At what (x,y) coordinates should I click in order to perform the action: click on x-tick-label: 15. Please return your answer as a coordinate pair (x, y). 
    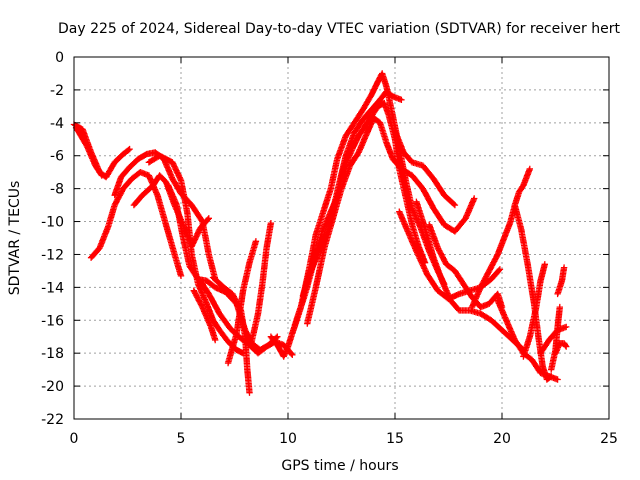
    Looking at the image, I should click on (395, 439).